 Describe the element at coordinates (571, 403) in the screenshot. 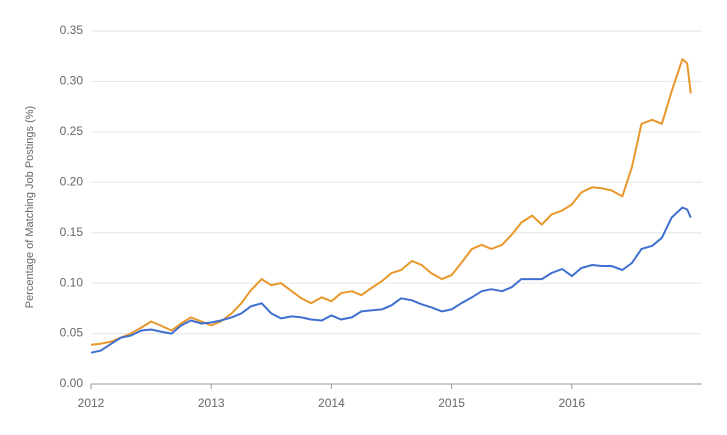

I see `x-tick-label: 2016` at that location.